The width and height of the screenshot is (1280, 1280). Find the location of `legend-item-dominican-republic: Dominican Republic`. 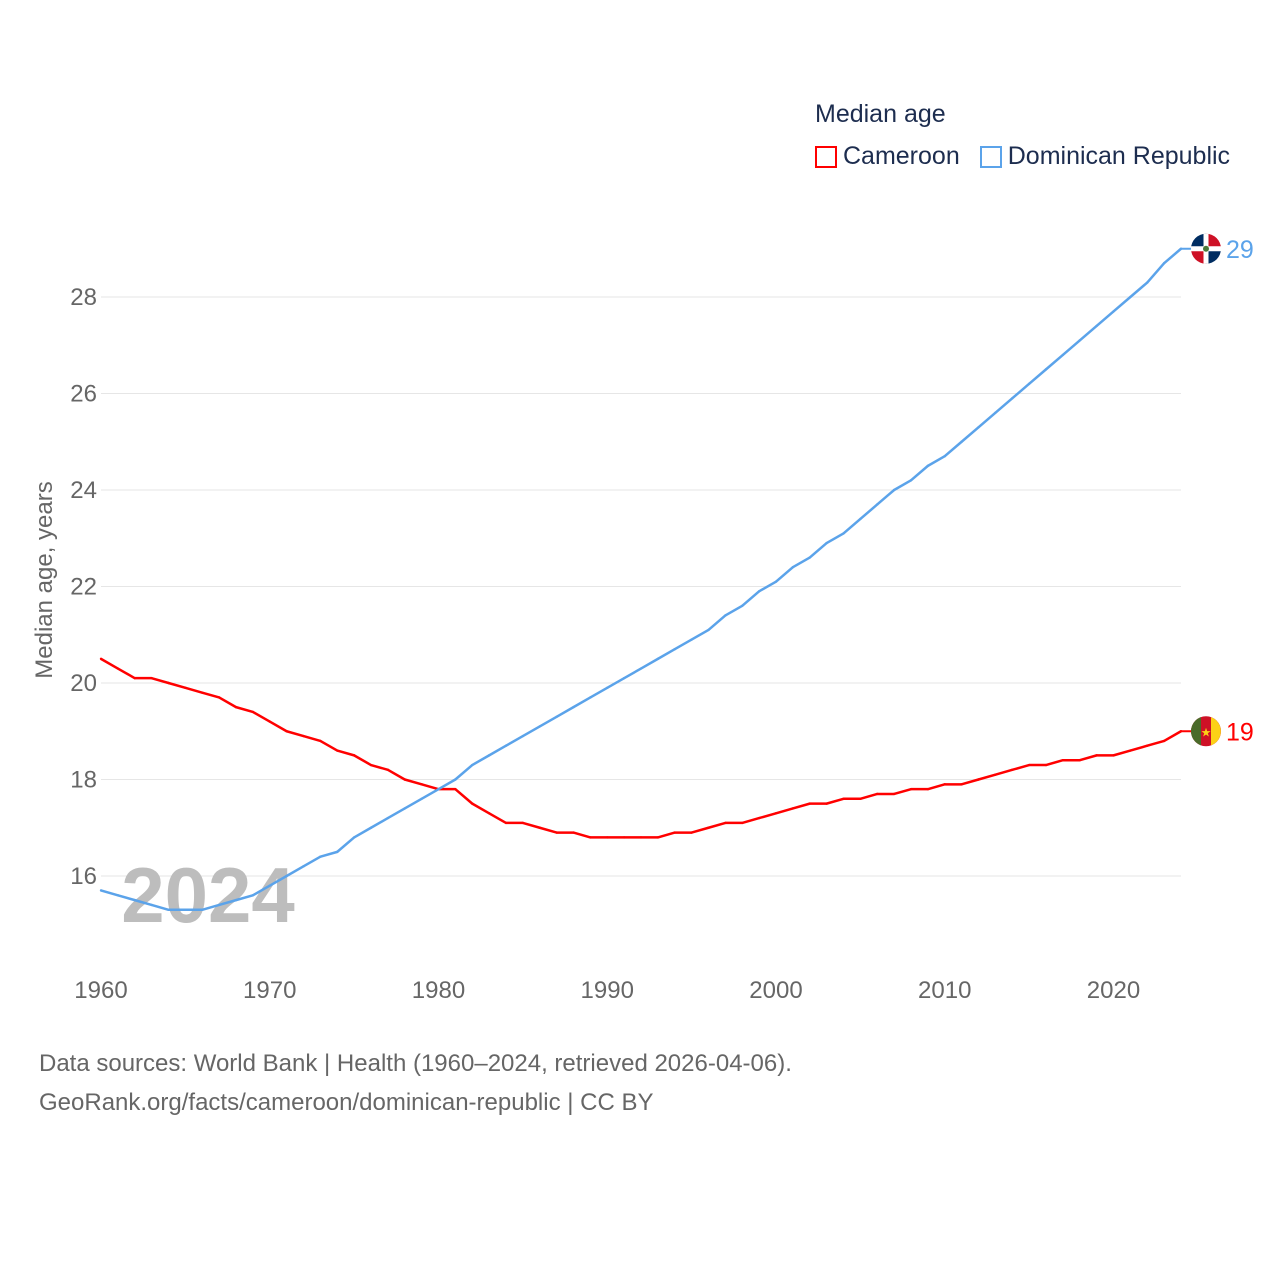

legend-item-dominican-republic: Dominican Republic is located at coordinates (1105, 156).